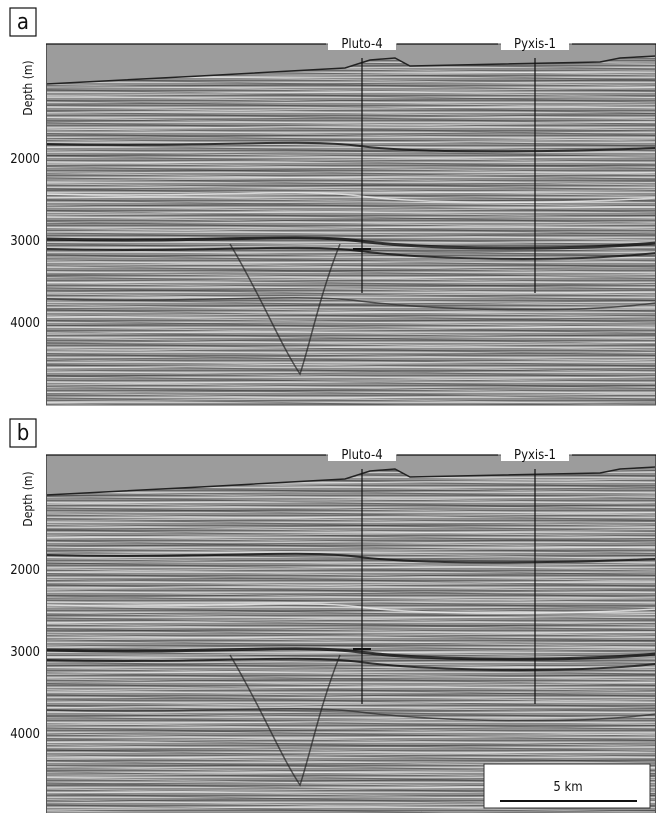 This screenshot has height=817, width=656. Describe the element at coordinates (567, 787) in the screenshot. I see `scale-bar-label: 5 km` at that location.